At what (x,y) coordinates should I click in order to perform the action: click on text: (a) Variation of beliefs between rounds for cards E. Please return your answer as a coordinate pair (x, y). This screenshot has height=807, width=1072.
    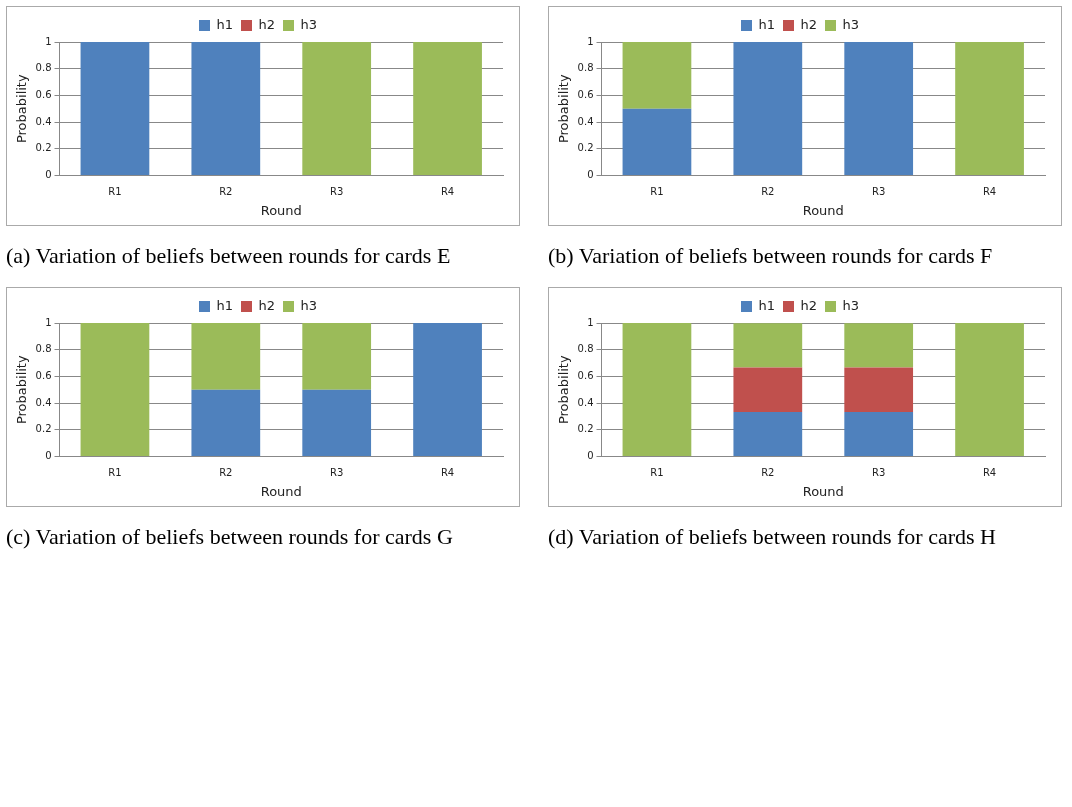
    Looking at the image, I should click on (229, 255).